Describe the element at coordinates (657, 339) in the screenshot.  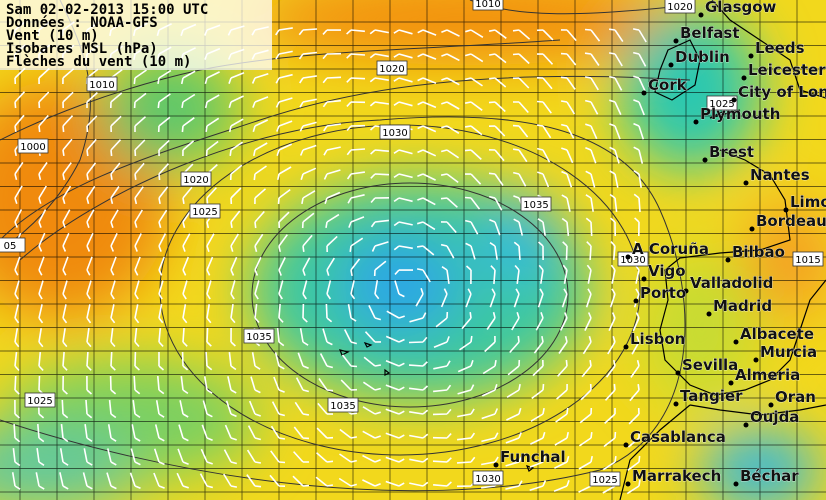
I see `city-name: Lisbon` at that location.